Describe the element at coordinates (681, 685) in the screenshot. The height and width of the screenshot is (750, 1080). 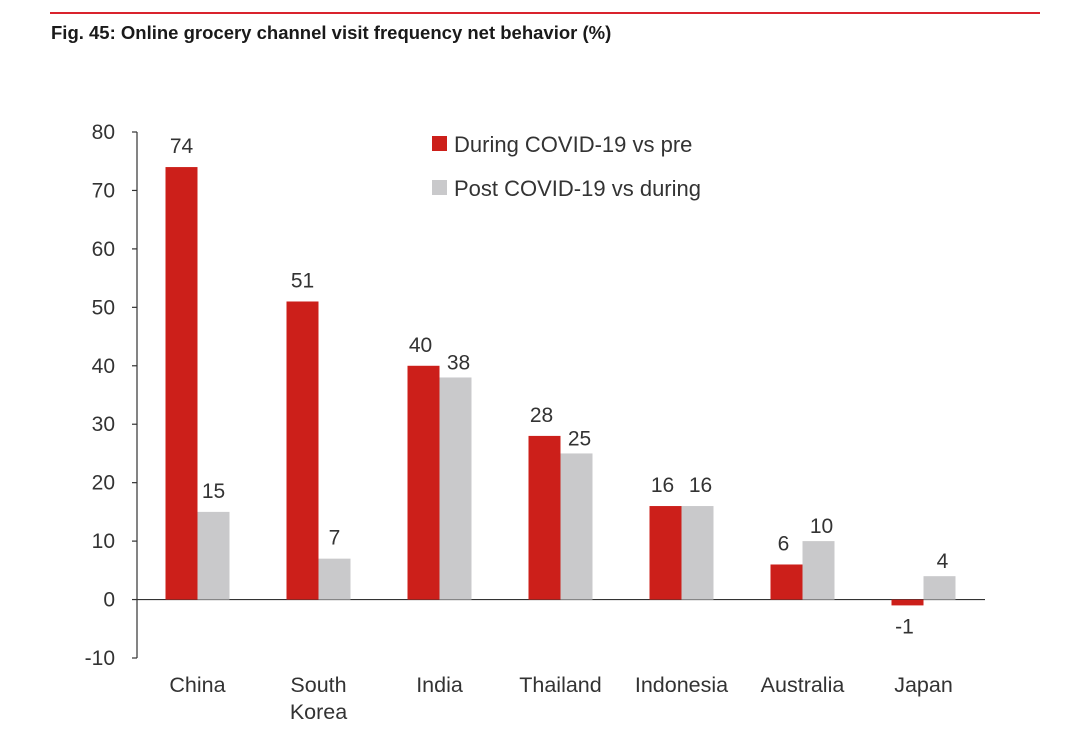
I see `x-category-label: Indonesia` at that location.